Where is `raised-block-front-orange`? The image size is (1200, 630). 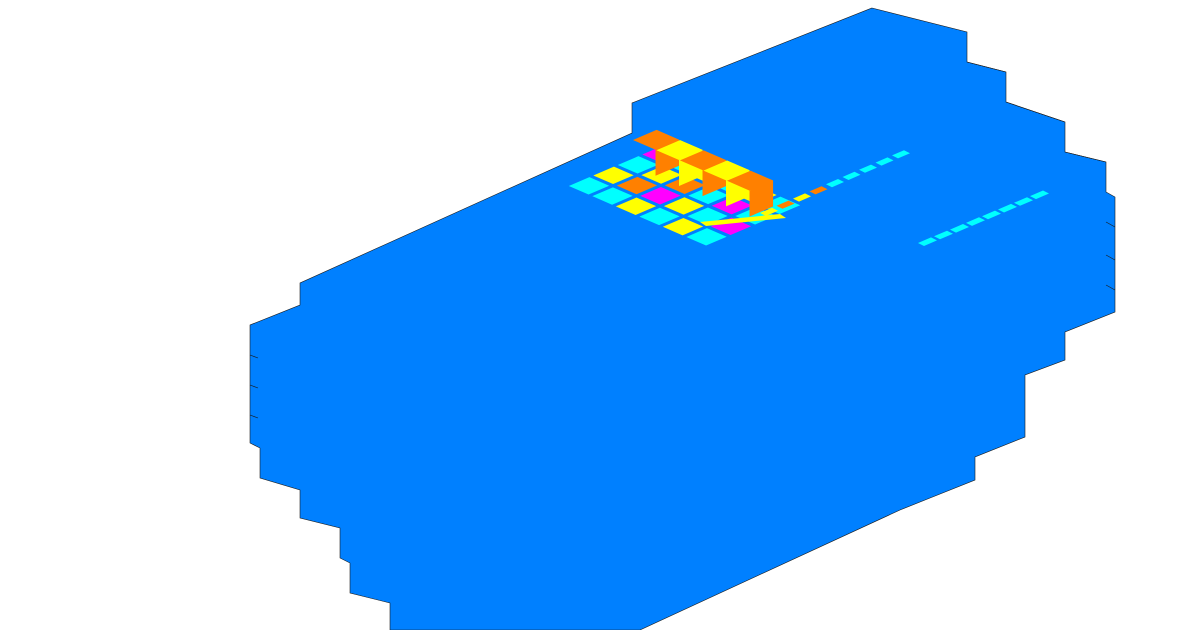 raised-block-front-orange is located at coordinates (761, 198).